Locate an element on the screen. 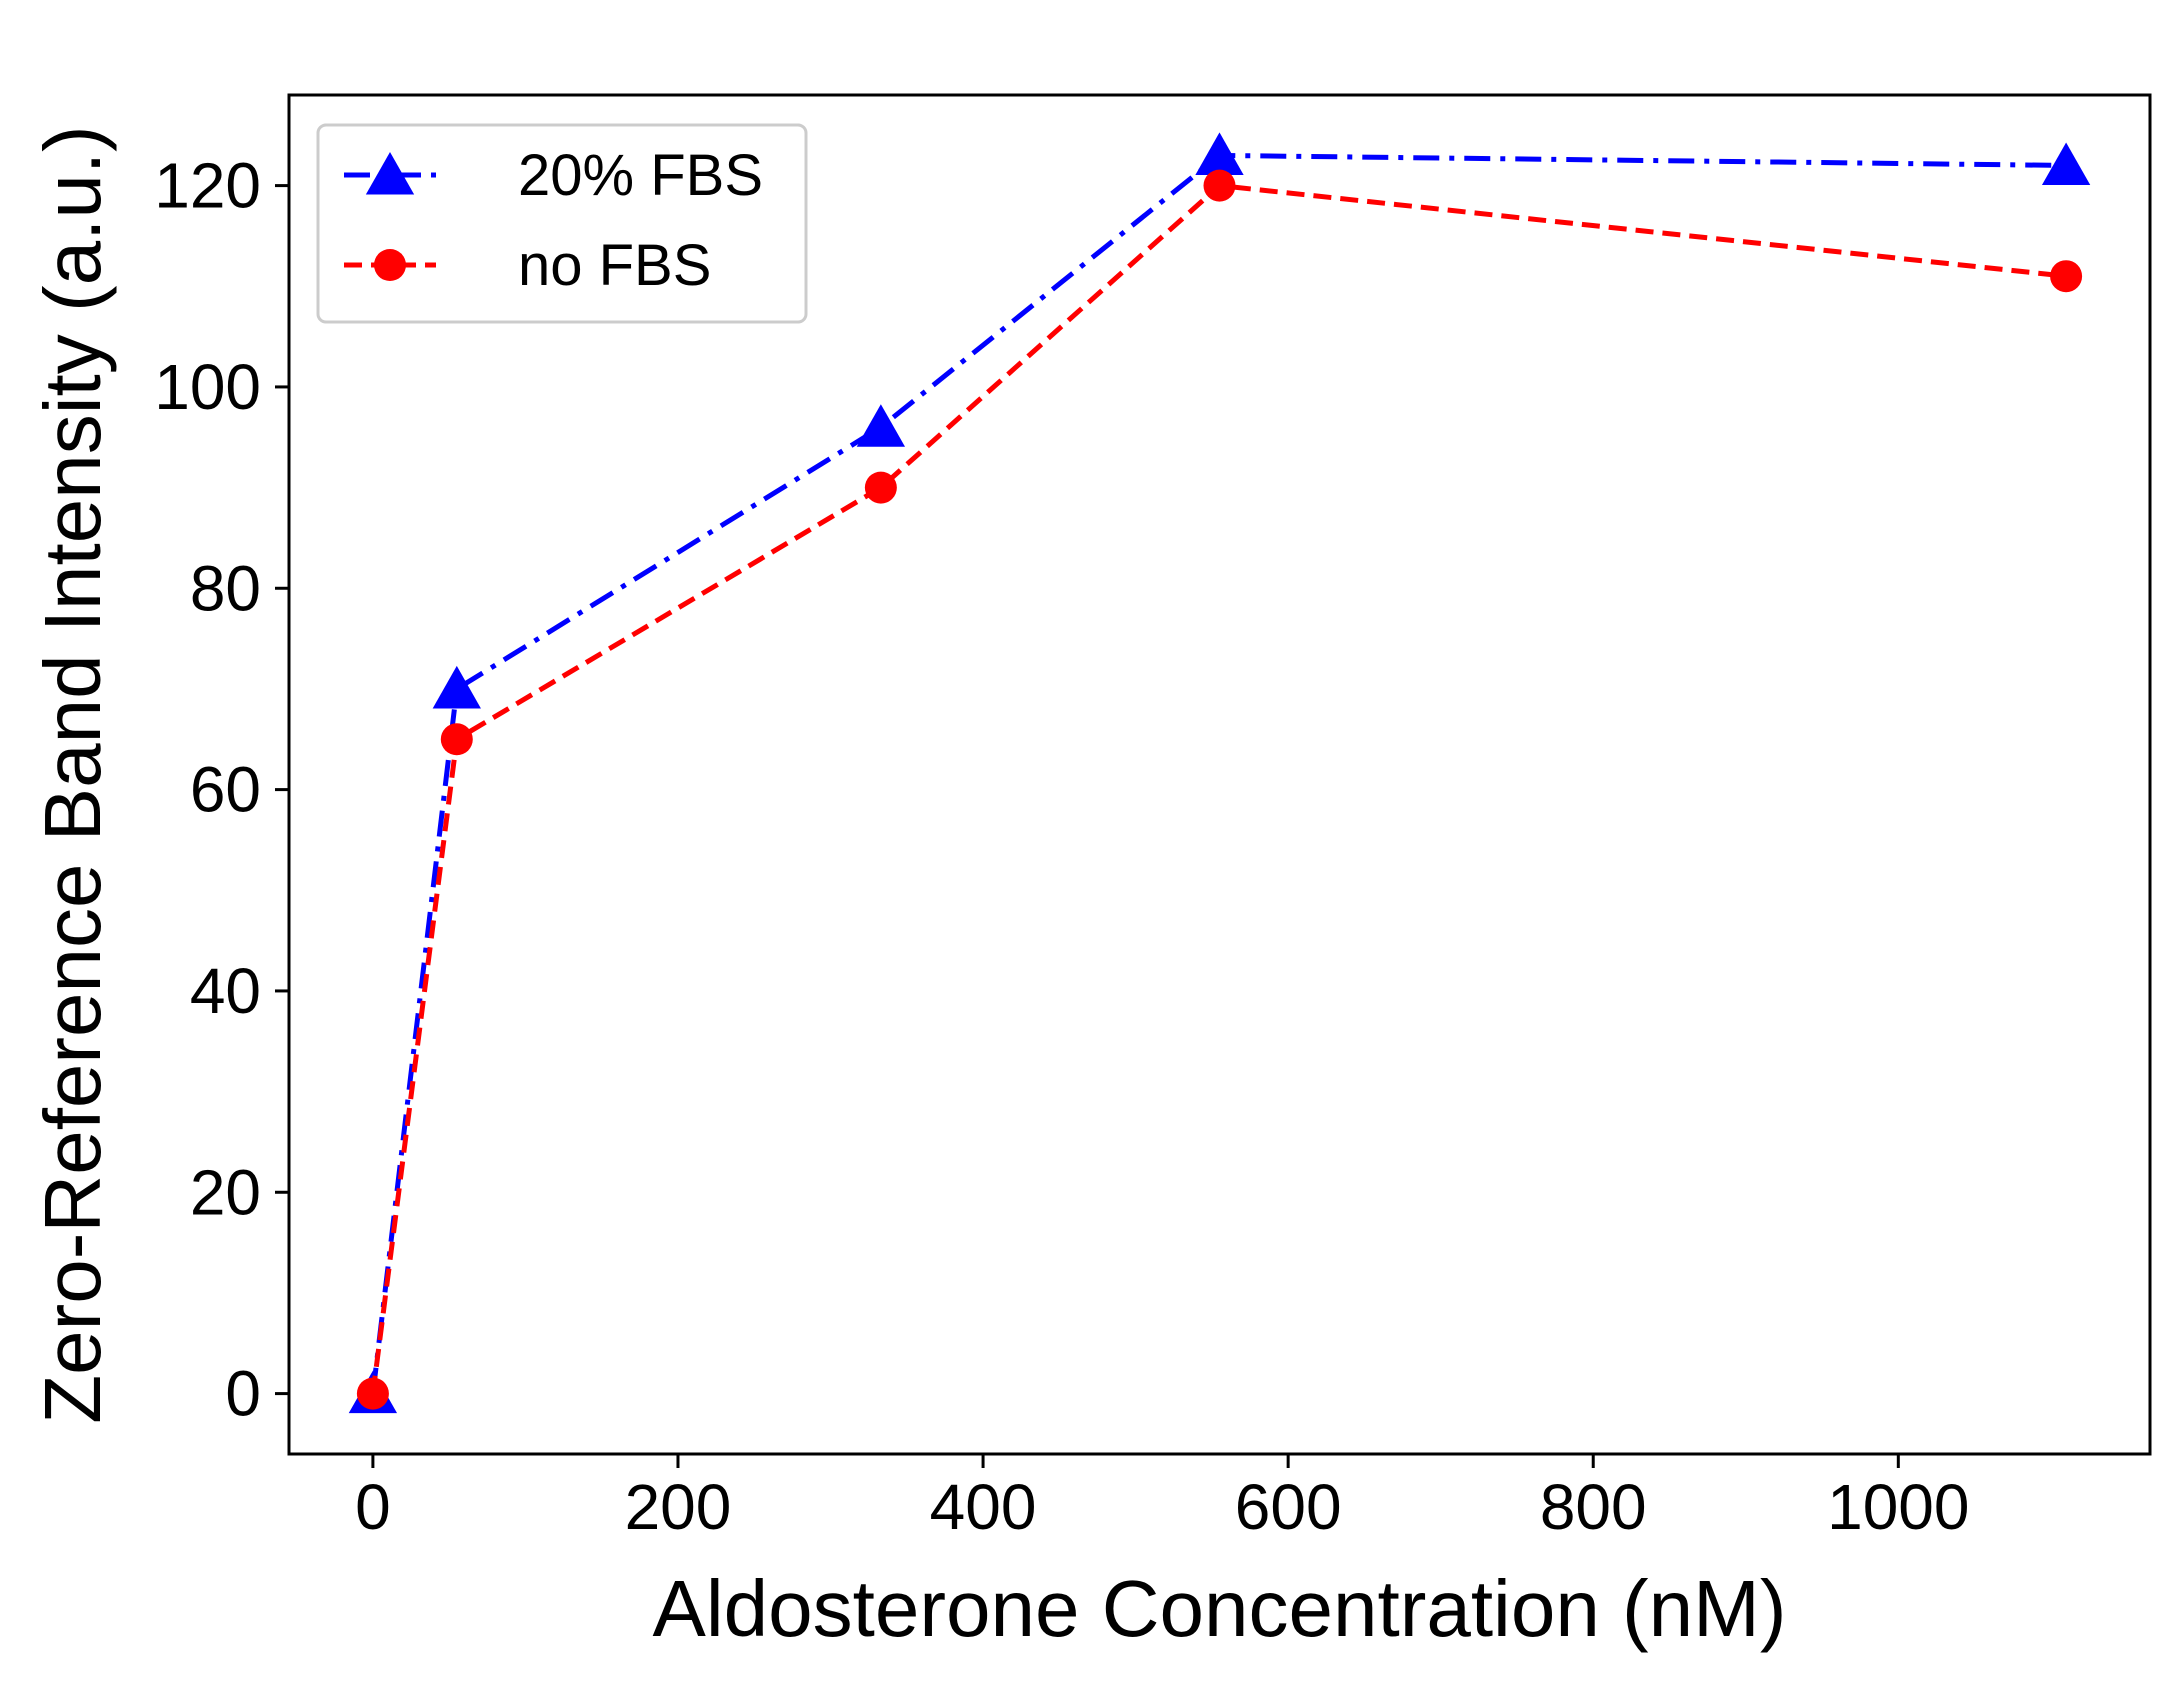 Image resolution: width=2177 pixels, height=1689 pixels. y-axis-title: Zero-Reference Band Intensity (a.u.) is located at coordinates (72, 774).